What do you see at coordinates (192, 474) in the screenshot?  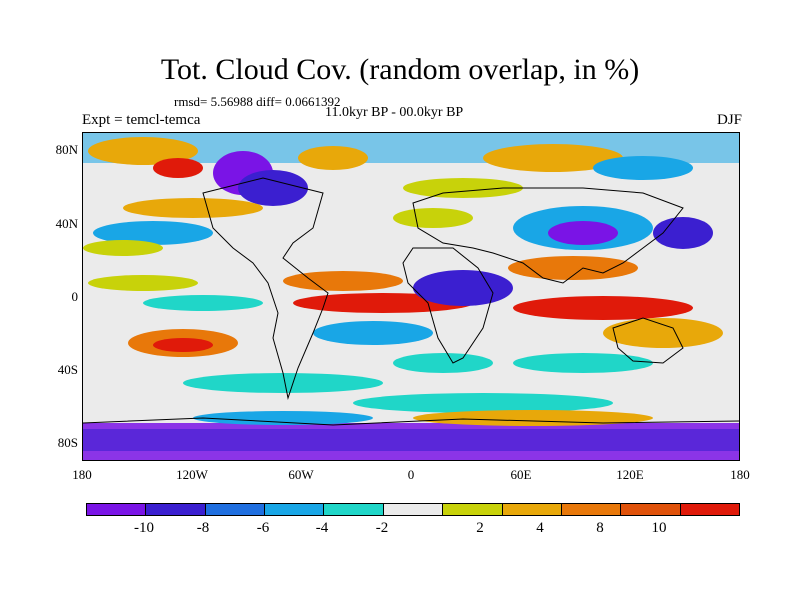 I see `lon-tick: 120W` at bounding box center [192, 474].